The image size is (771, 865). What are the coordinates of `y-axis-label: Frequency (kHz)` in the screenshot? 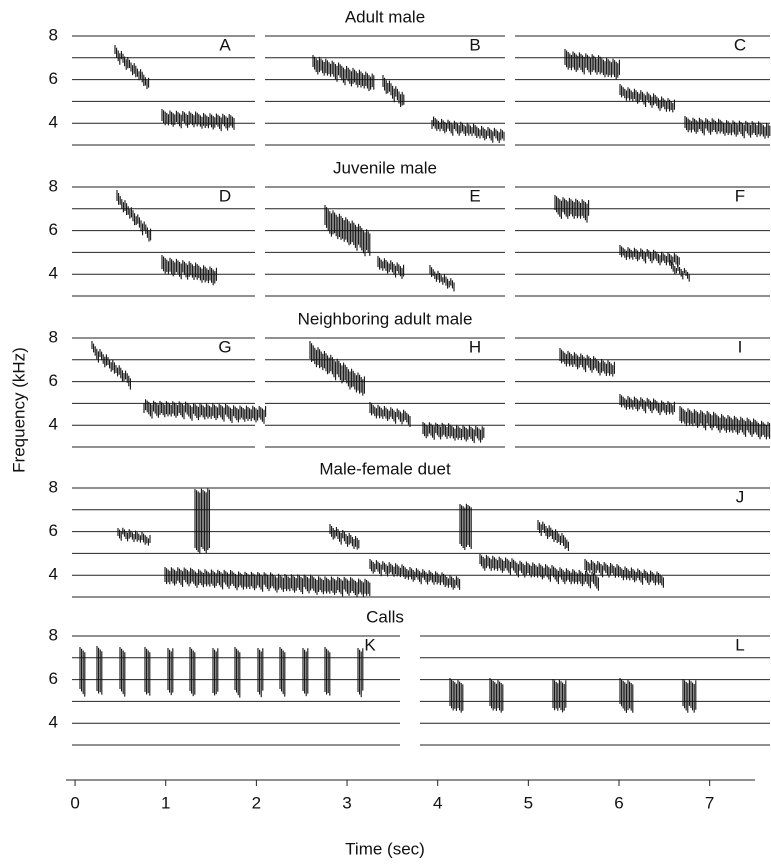 It's located at (18, 410).